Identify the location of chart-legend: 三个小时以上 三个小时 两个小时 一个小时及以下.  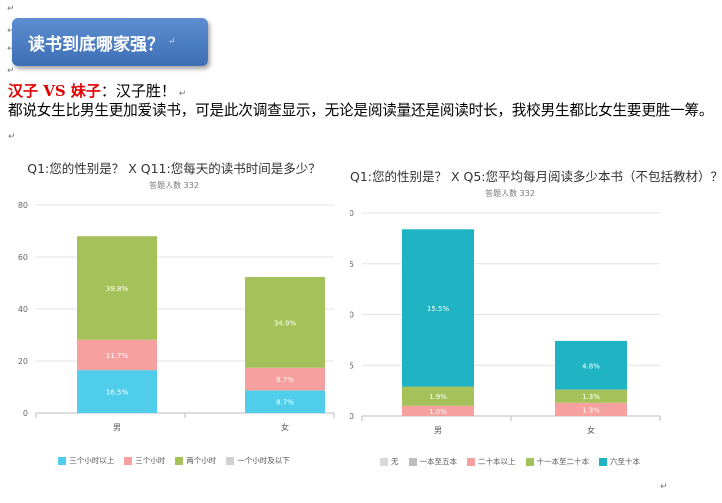
(174, 460).